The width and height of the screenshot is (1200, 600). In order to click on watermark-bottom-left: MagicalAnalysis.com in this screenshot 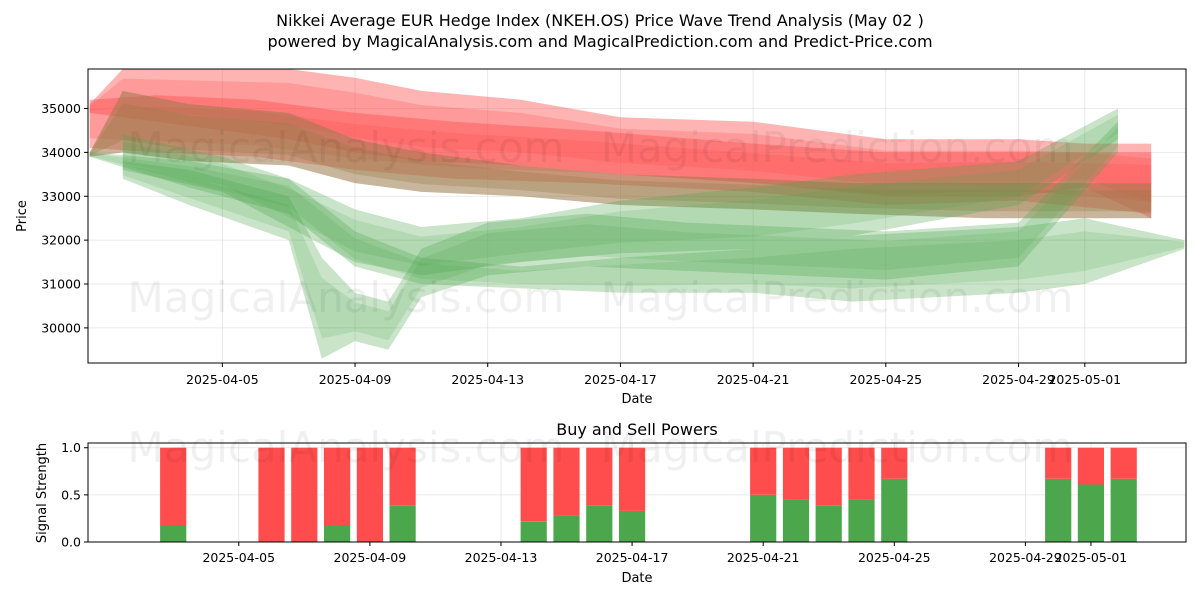, I will do `click(346, 447)`.